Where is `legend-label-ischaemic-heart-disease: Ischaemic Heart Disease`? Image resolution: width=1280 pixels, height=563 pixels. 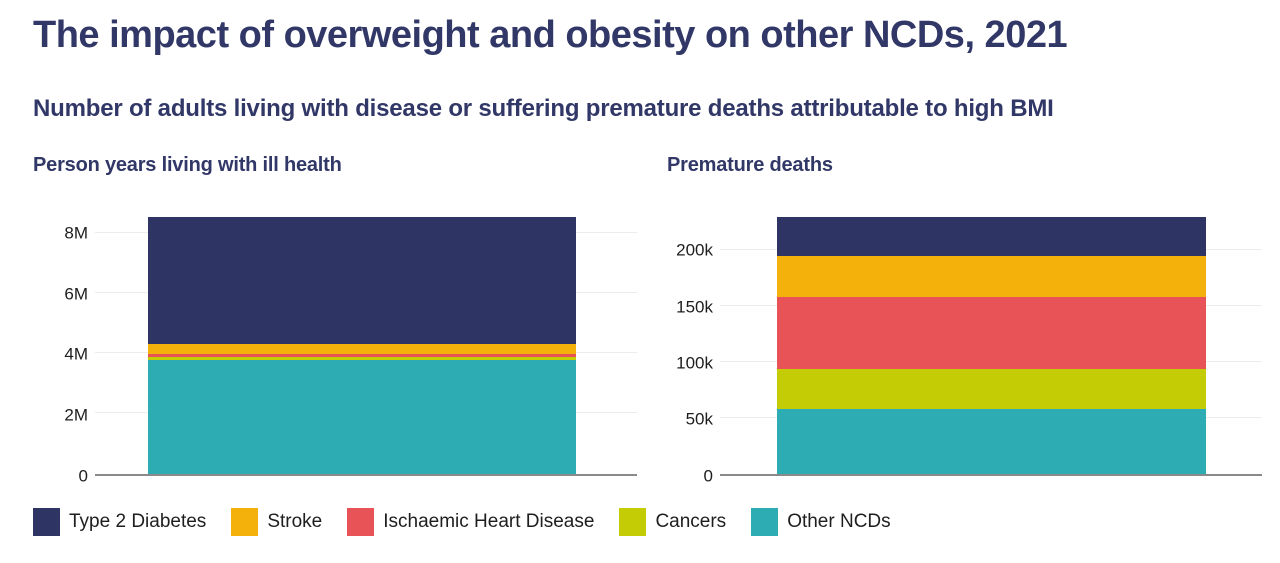 legend-label-ischaemic-heart-disease: Ischaemic Heart Disease is located at coordinates (489, 521).